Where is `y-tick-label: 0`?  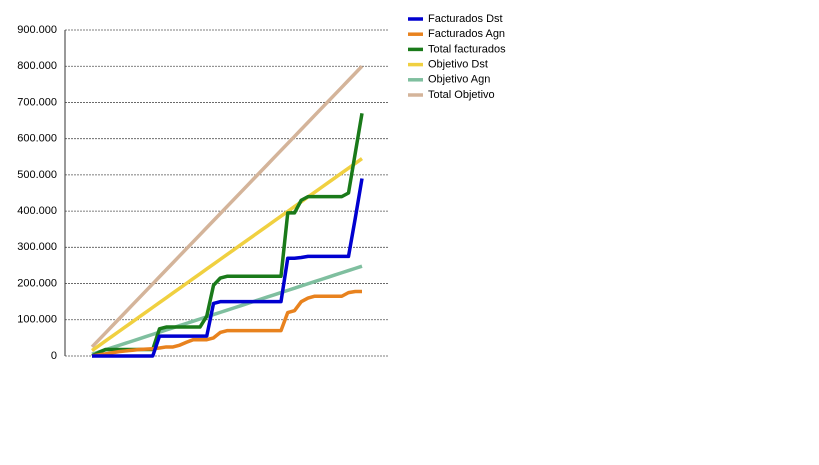
y-tick-label: 0 is located at coordinates (54, 356).